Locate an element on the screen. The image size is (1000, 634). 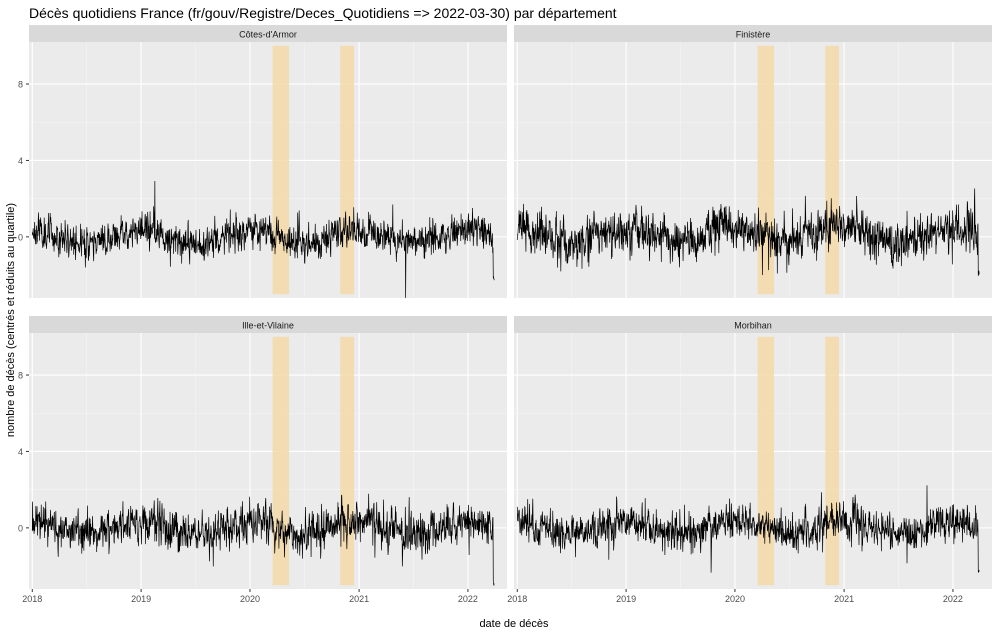
panel-strip-label: Finistère is located at coordinates (753, 35).